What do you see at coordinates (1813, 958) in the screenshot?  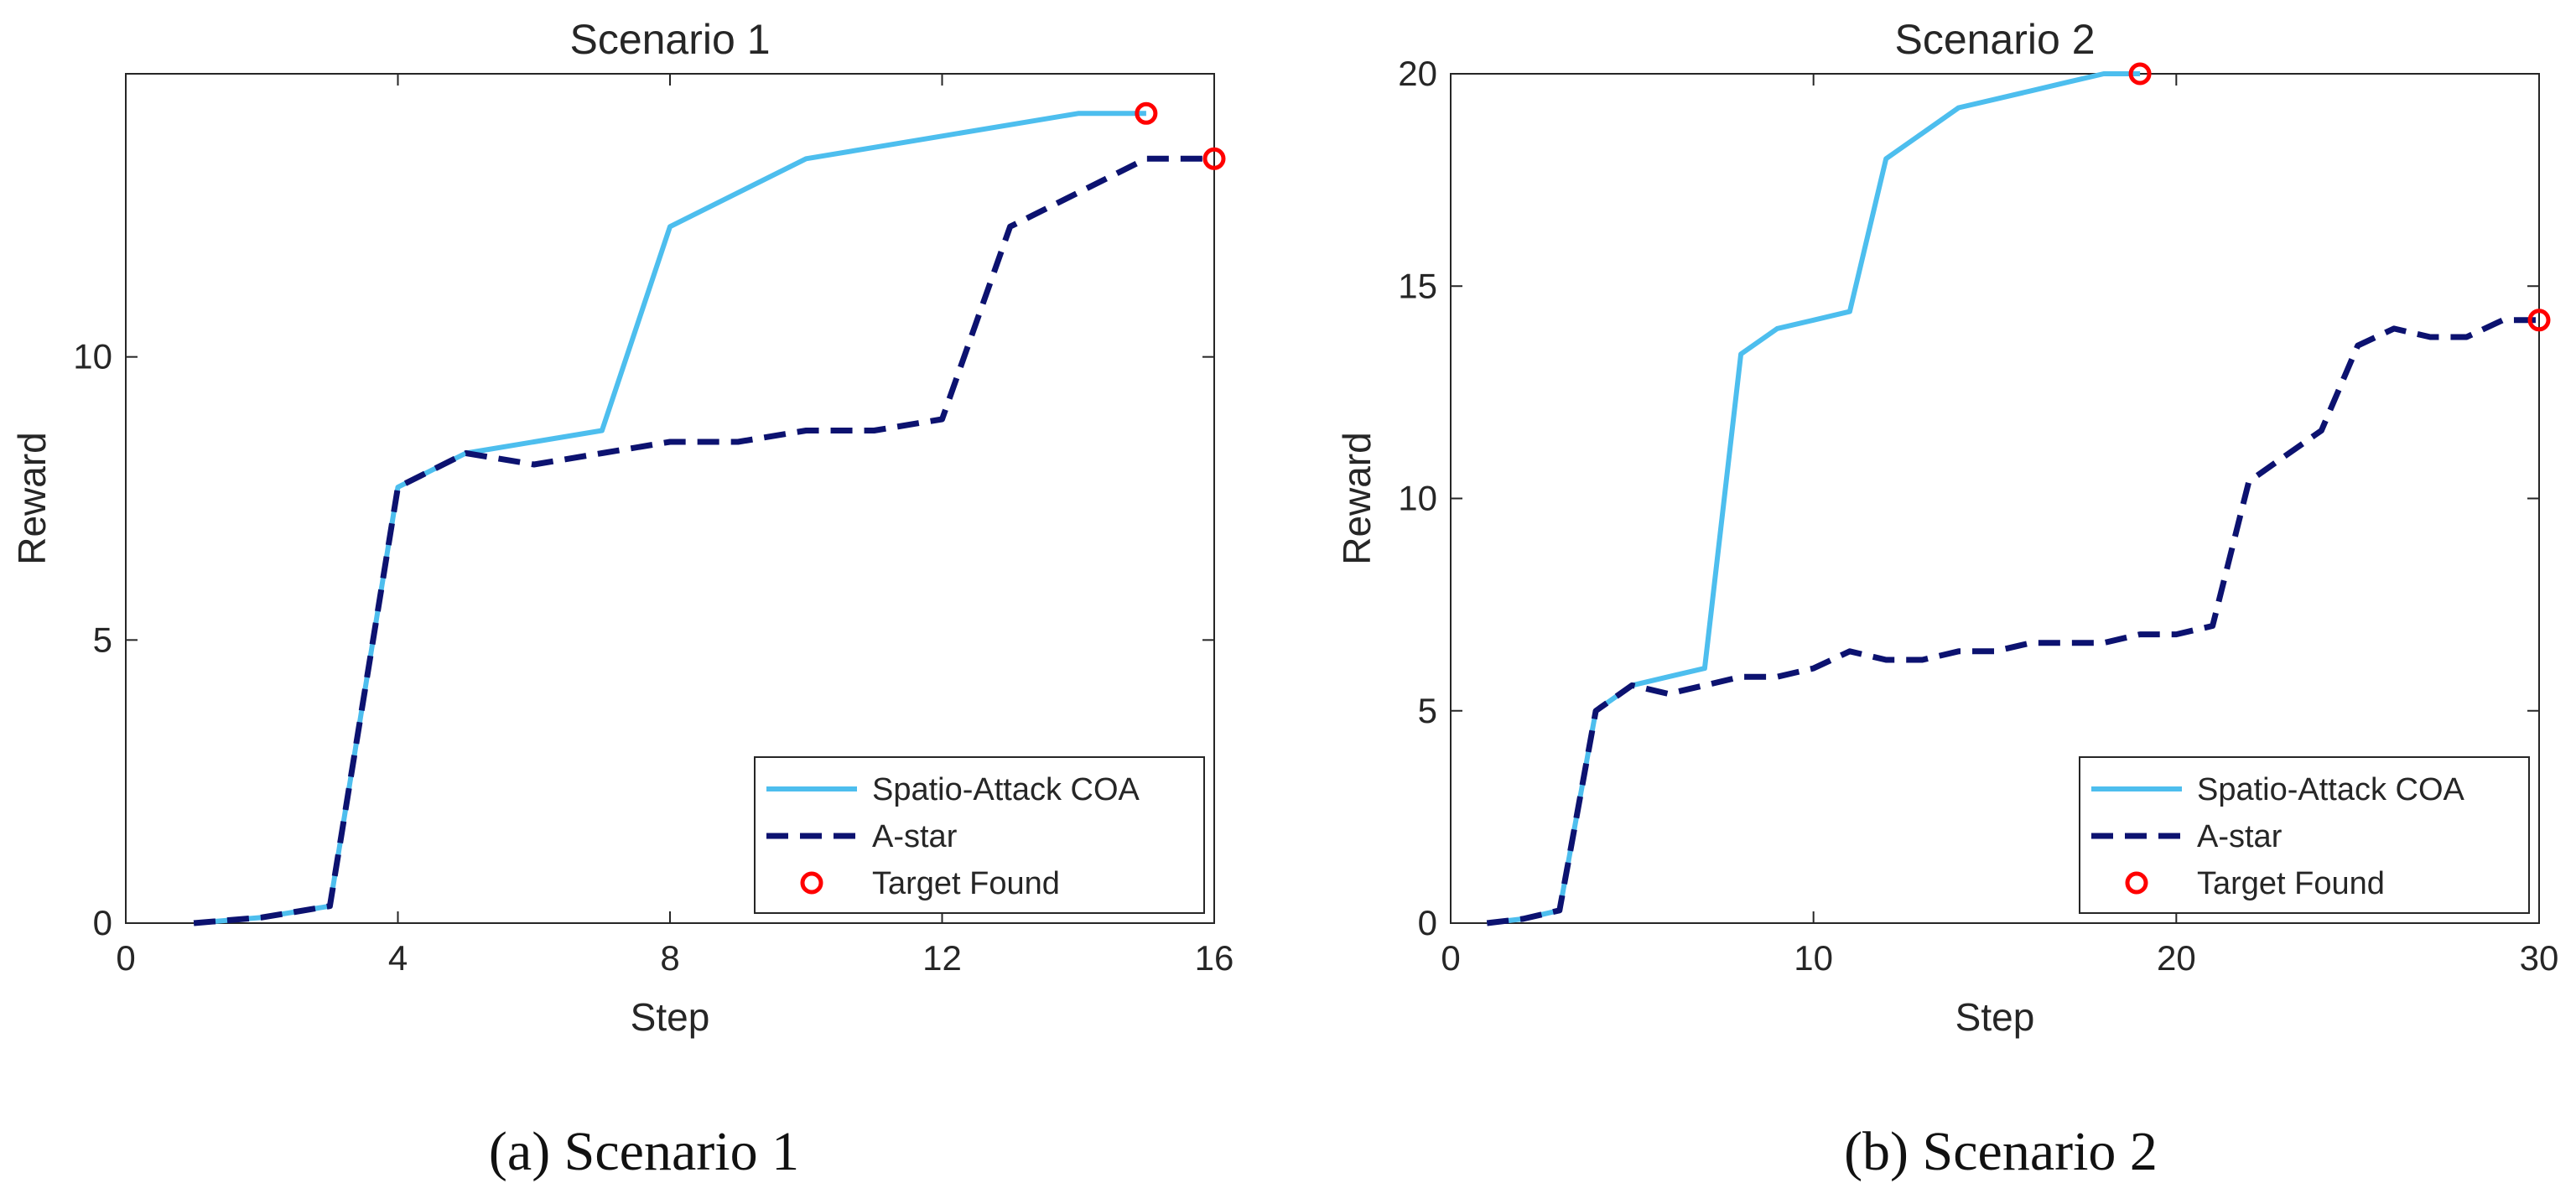 I see `x-tick-label: 10` at bounding box center [1813, 958].